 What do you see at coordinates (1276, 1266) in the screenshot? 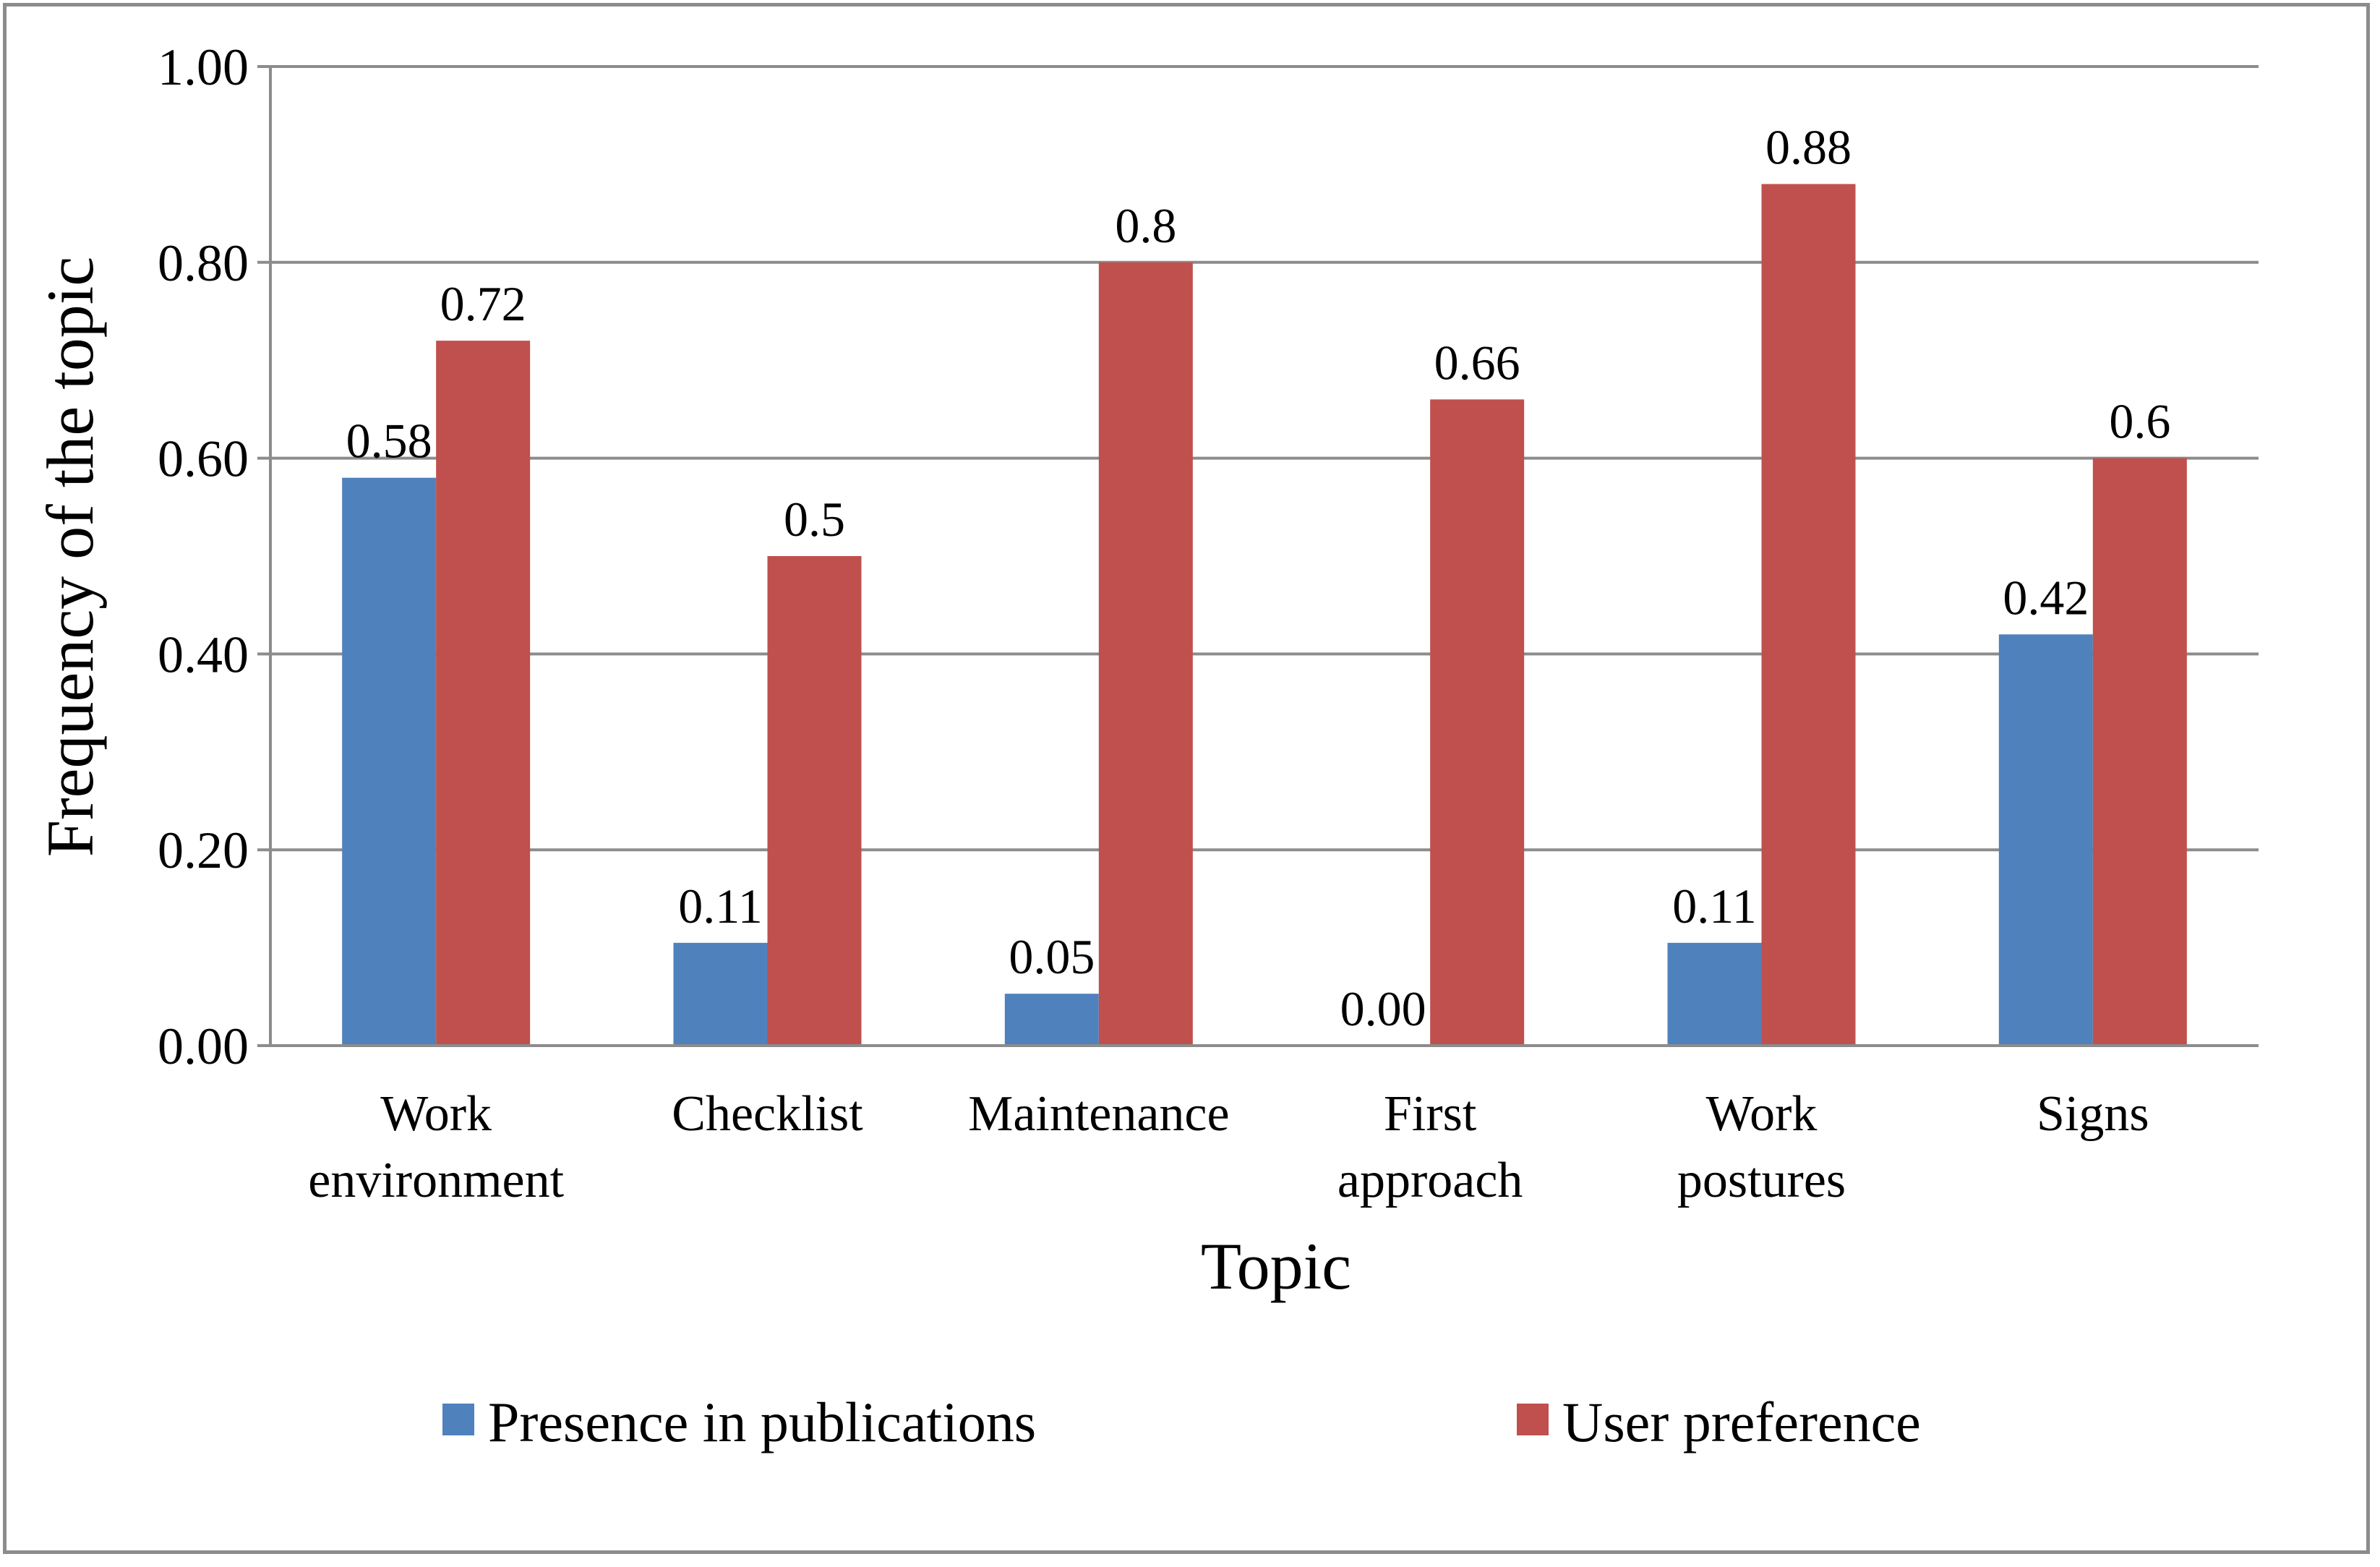
I see `x-axis-title: Topic` at bounding box center [1276, 1266].